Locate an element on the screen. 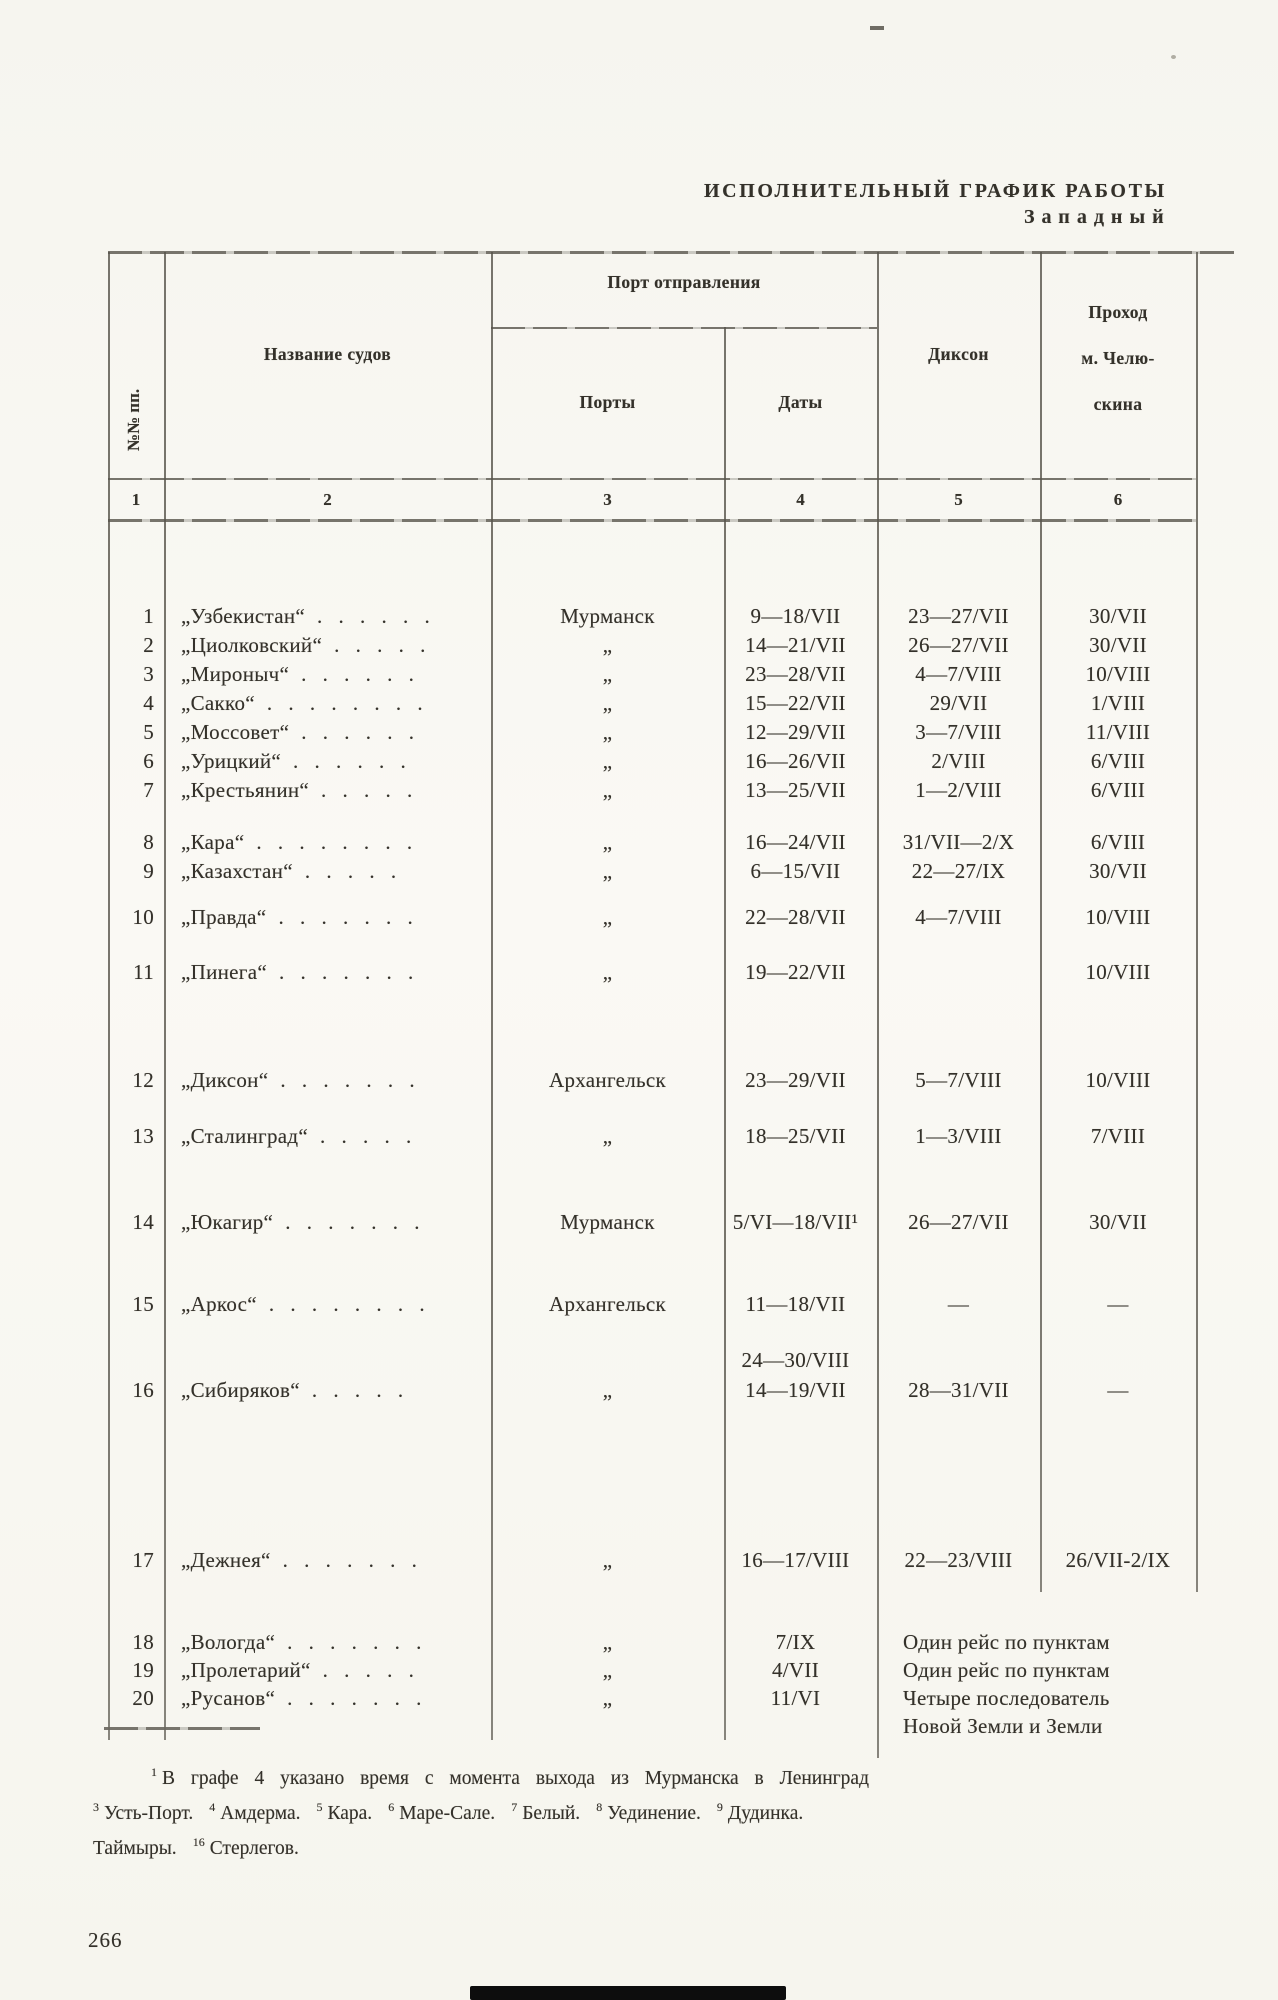  dixon-cell: 22—27/IX is located at coordinates (958, 871).